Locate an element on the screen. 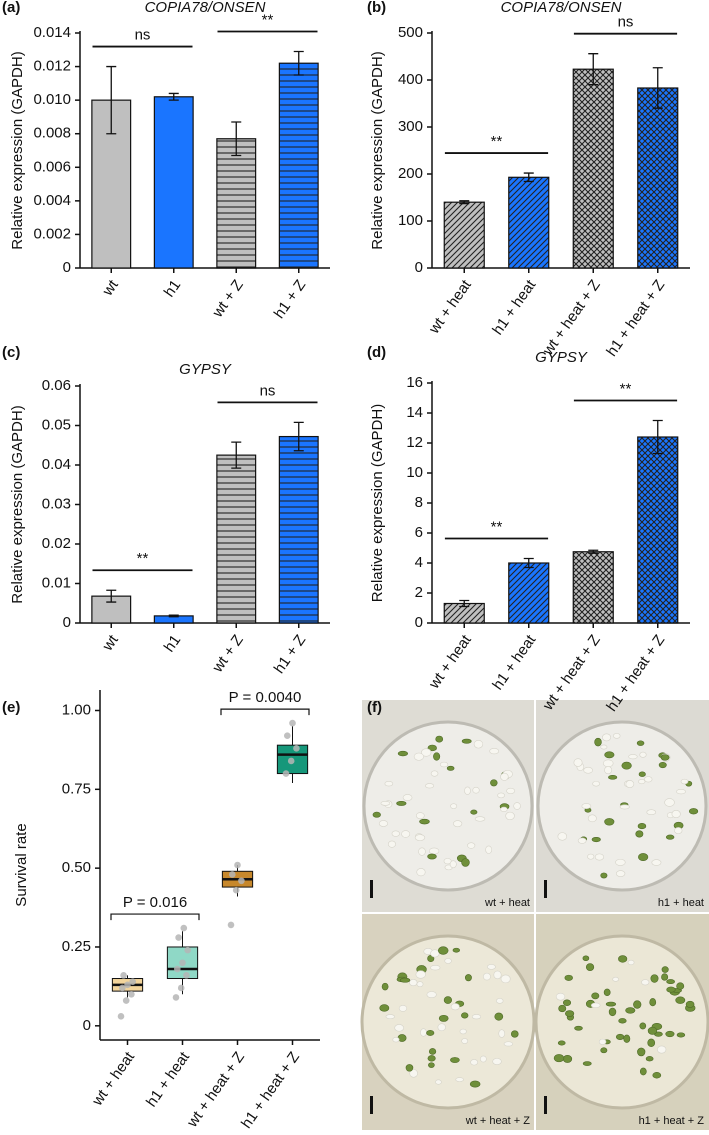 Image resolution: width=709 pixels, height=1135 pixels. x-tick-label: wt + heat is located at coordinates (113, 1078).